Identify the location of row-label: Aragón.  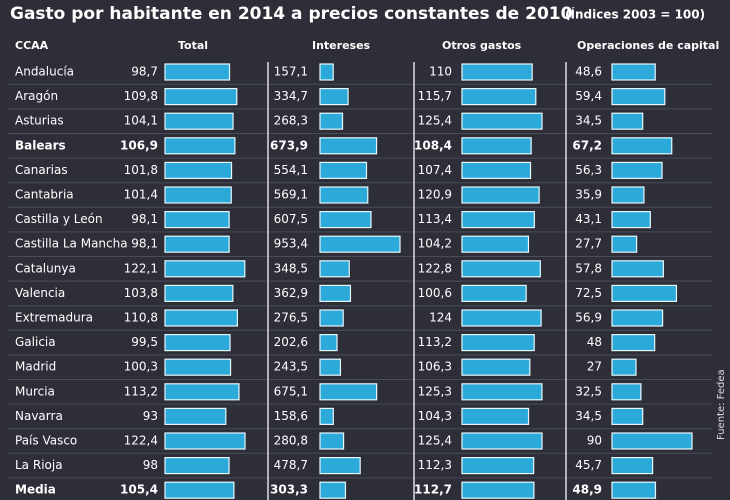
(36, 96).